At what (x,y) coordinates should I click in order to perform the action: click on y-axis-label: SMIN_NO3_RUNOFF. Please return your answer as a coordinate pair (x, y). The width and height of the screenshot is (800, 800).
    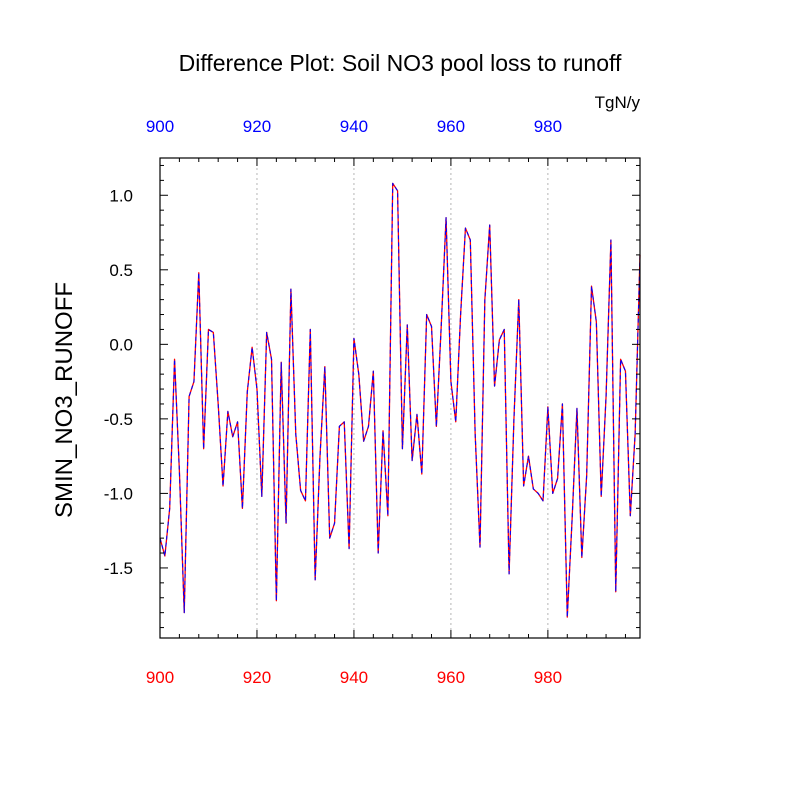
    Looking at the image, I should click on (64, 400).